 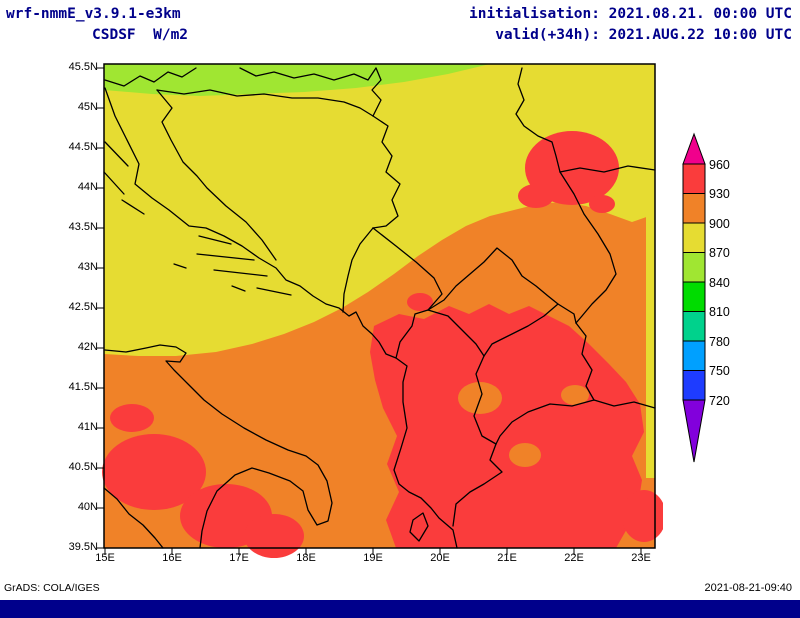 What do you see at coordinates (400, 609) in the screenshot?
I see `bottom-navy-bar` at bounding box center [400, 609].